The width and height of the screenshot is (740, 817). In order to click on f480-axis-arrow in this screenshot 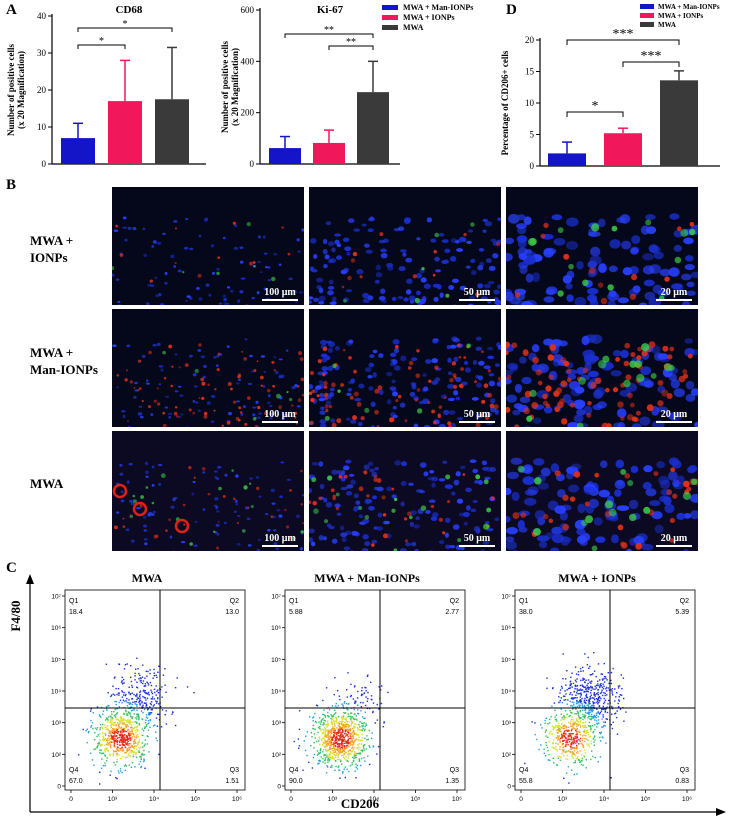, I will do `click(30, 579)`.